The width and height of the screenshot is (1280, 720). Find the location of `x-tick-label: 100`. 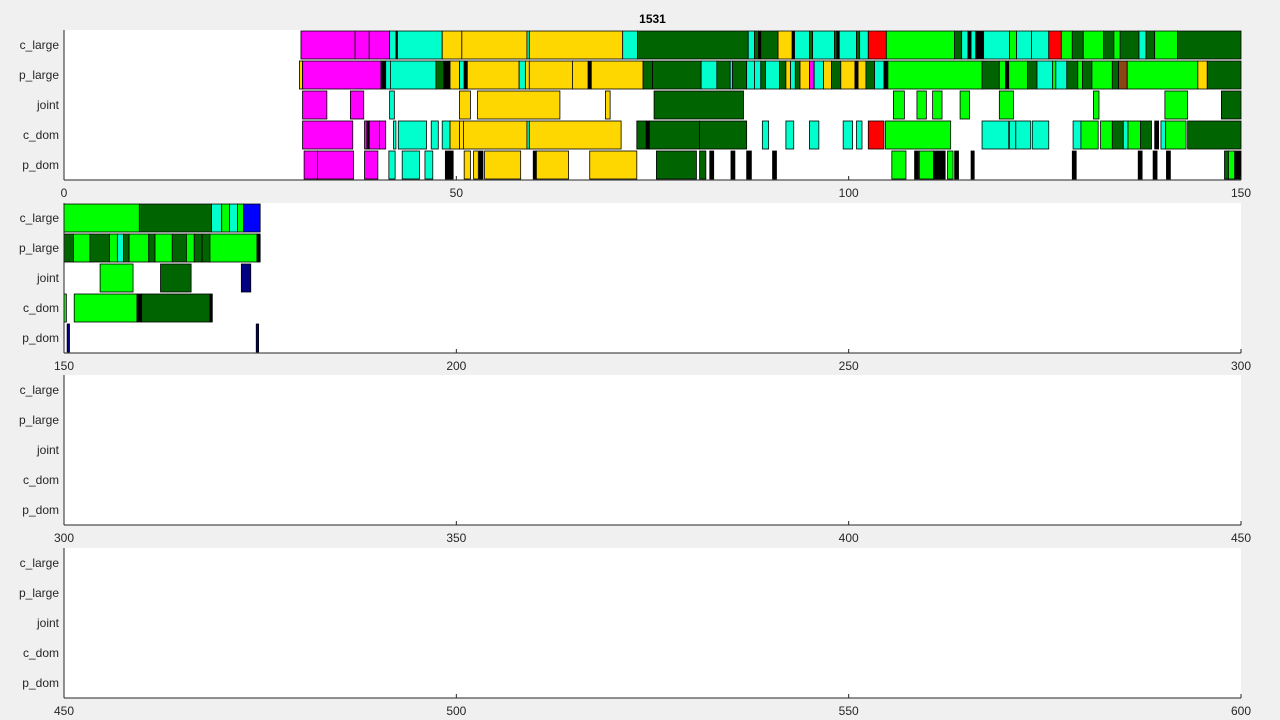

x-tick-label: 100 is located at coordinates (849, 193).